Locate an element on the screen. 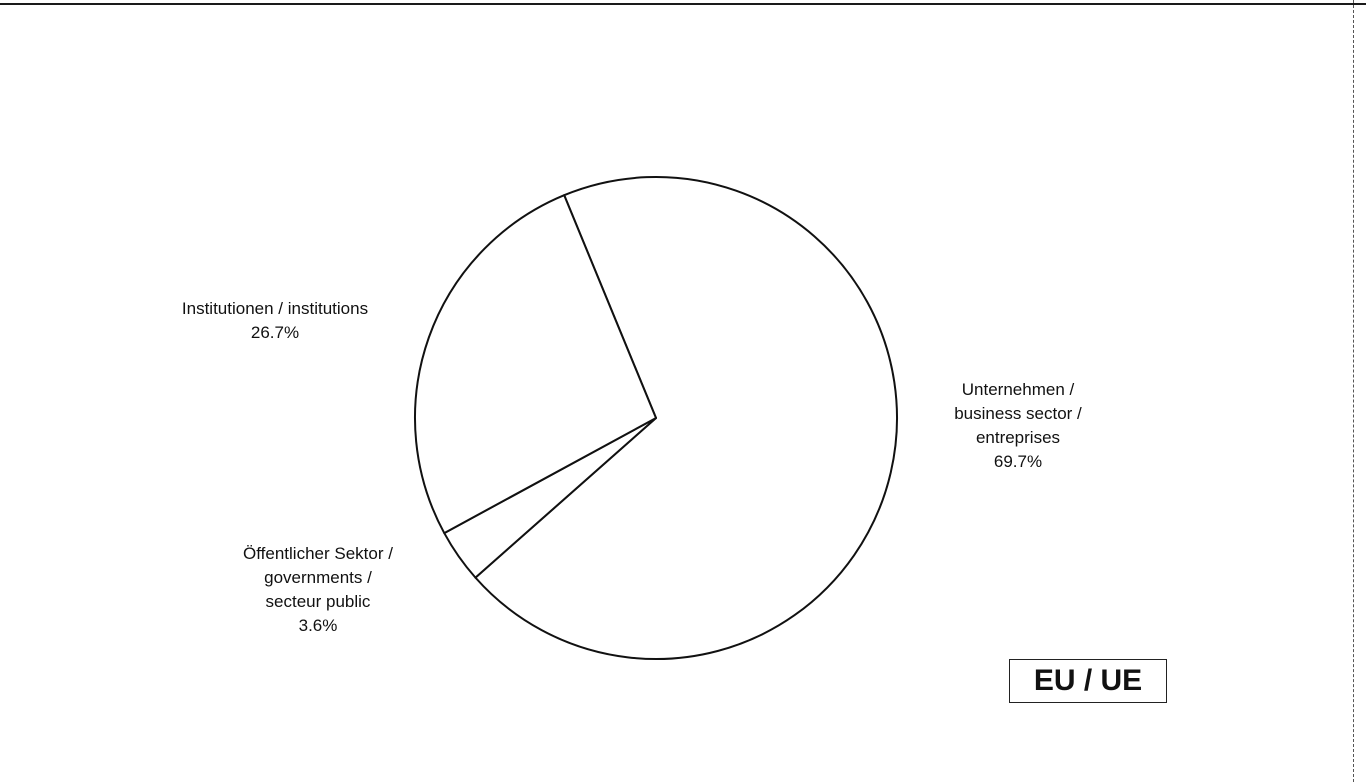  slice-value-institutions: 26.7% is located at coordinates (275, 332).